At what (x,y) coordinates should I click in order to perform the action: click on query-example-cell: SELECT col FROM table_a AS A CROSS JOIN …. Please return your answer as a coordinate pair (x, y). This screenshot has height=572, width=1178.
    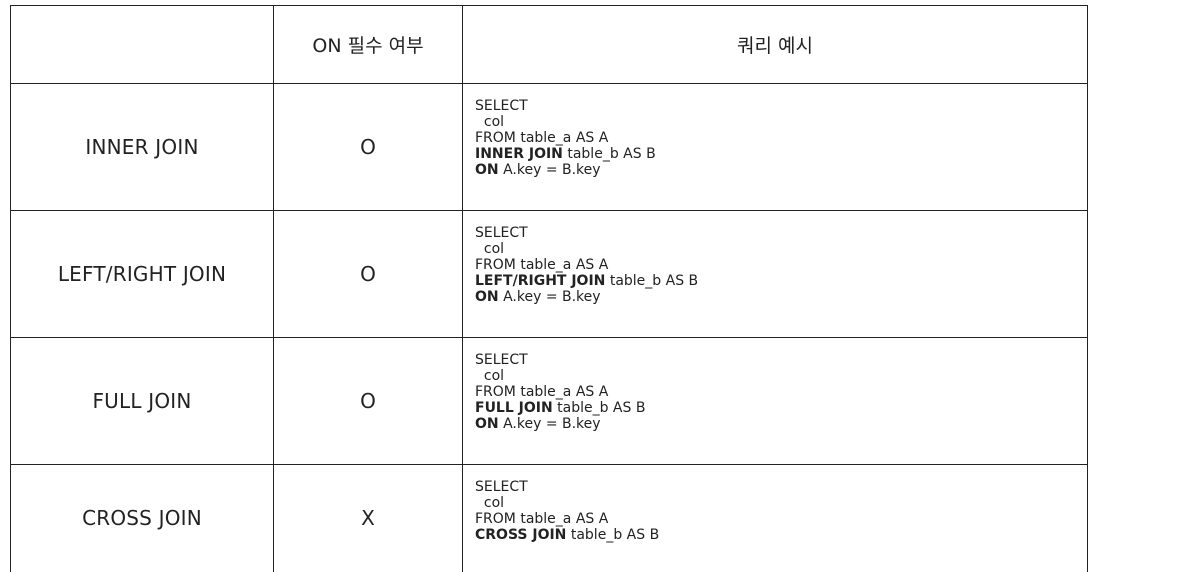
    Looking at the image, I should click on (775, 518).